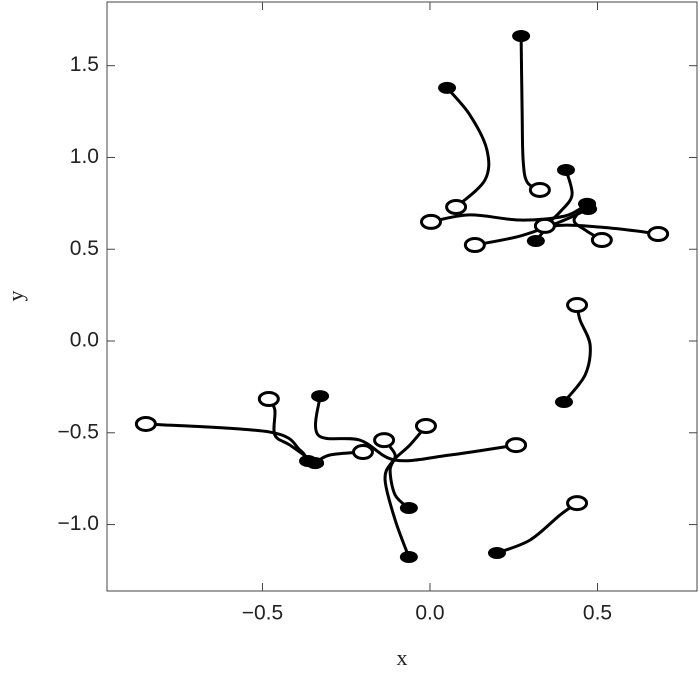  I want to click on y-tick-label: 0.0, so click(84, 340).